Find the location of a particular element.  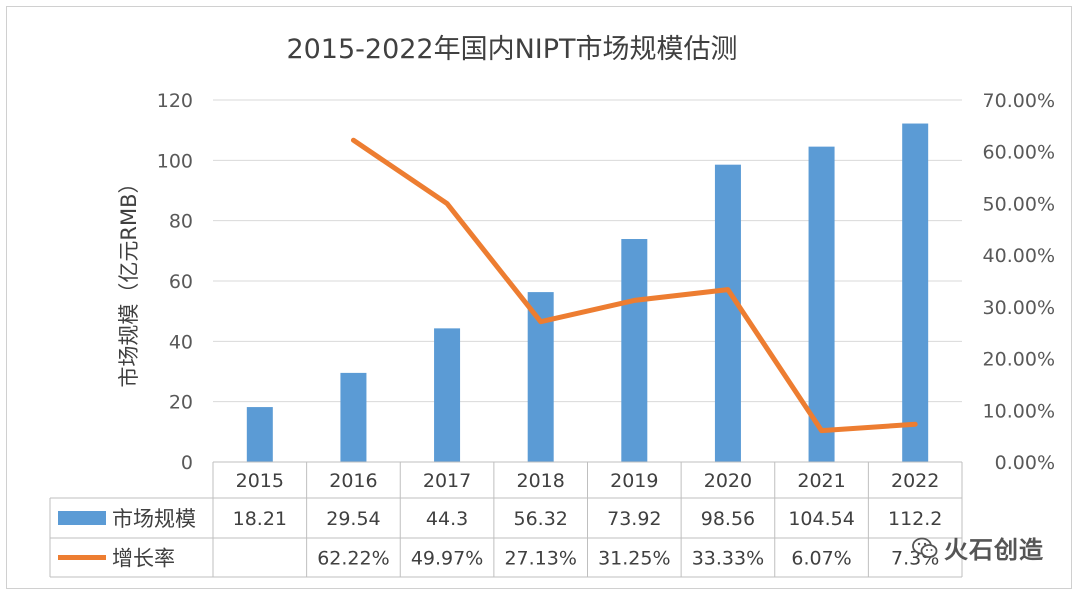

y2-tick-label: 50.00% is located at coordinates (1019, 204).